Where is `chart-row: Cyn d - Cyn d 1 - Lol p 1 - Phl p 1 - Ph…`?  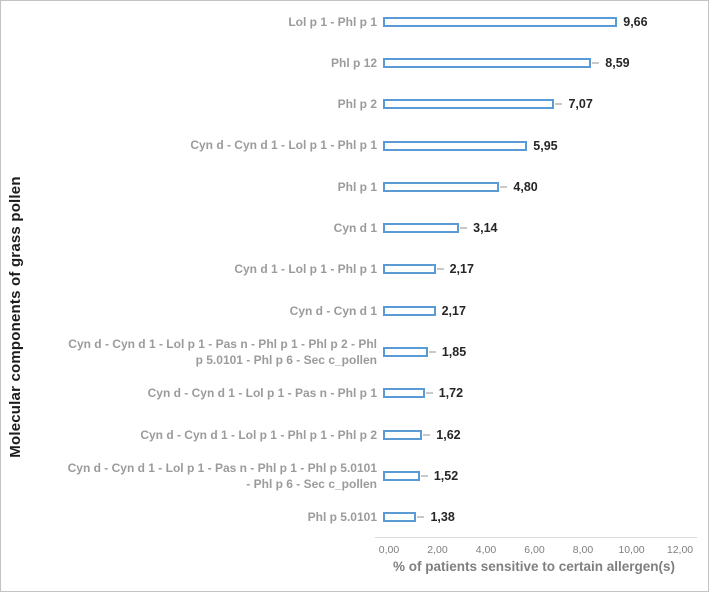 chart-row: Cyn d - Cyn d 1 - Lol p 1 - Phl p 1 - Ph… is located at coordinates (352, 434).